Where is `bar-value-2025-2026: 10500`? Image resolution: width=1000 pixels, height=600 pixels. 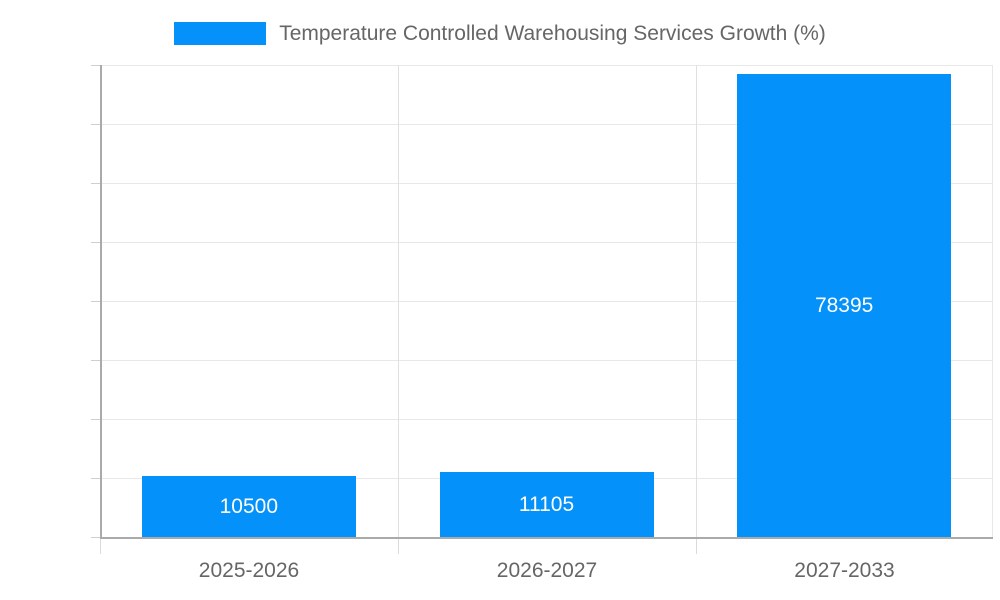
bar-value-2025-2026: 10500 is located at coordinates (249, 506).